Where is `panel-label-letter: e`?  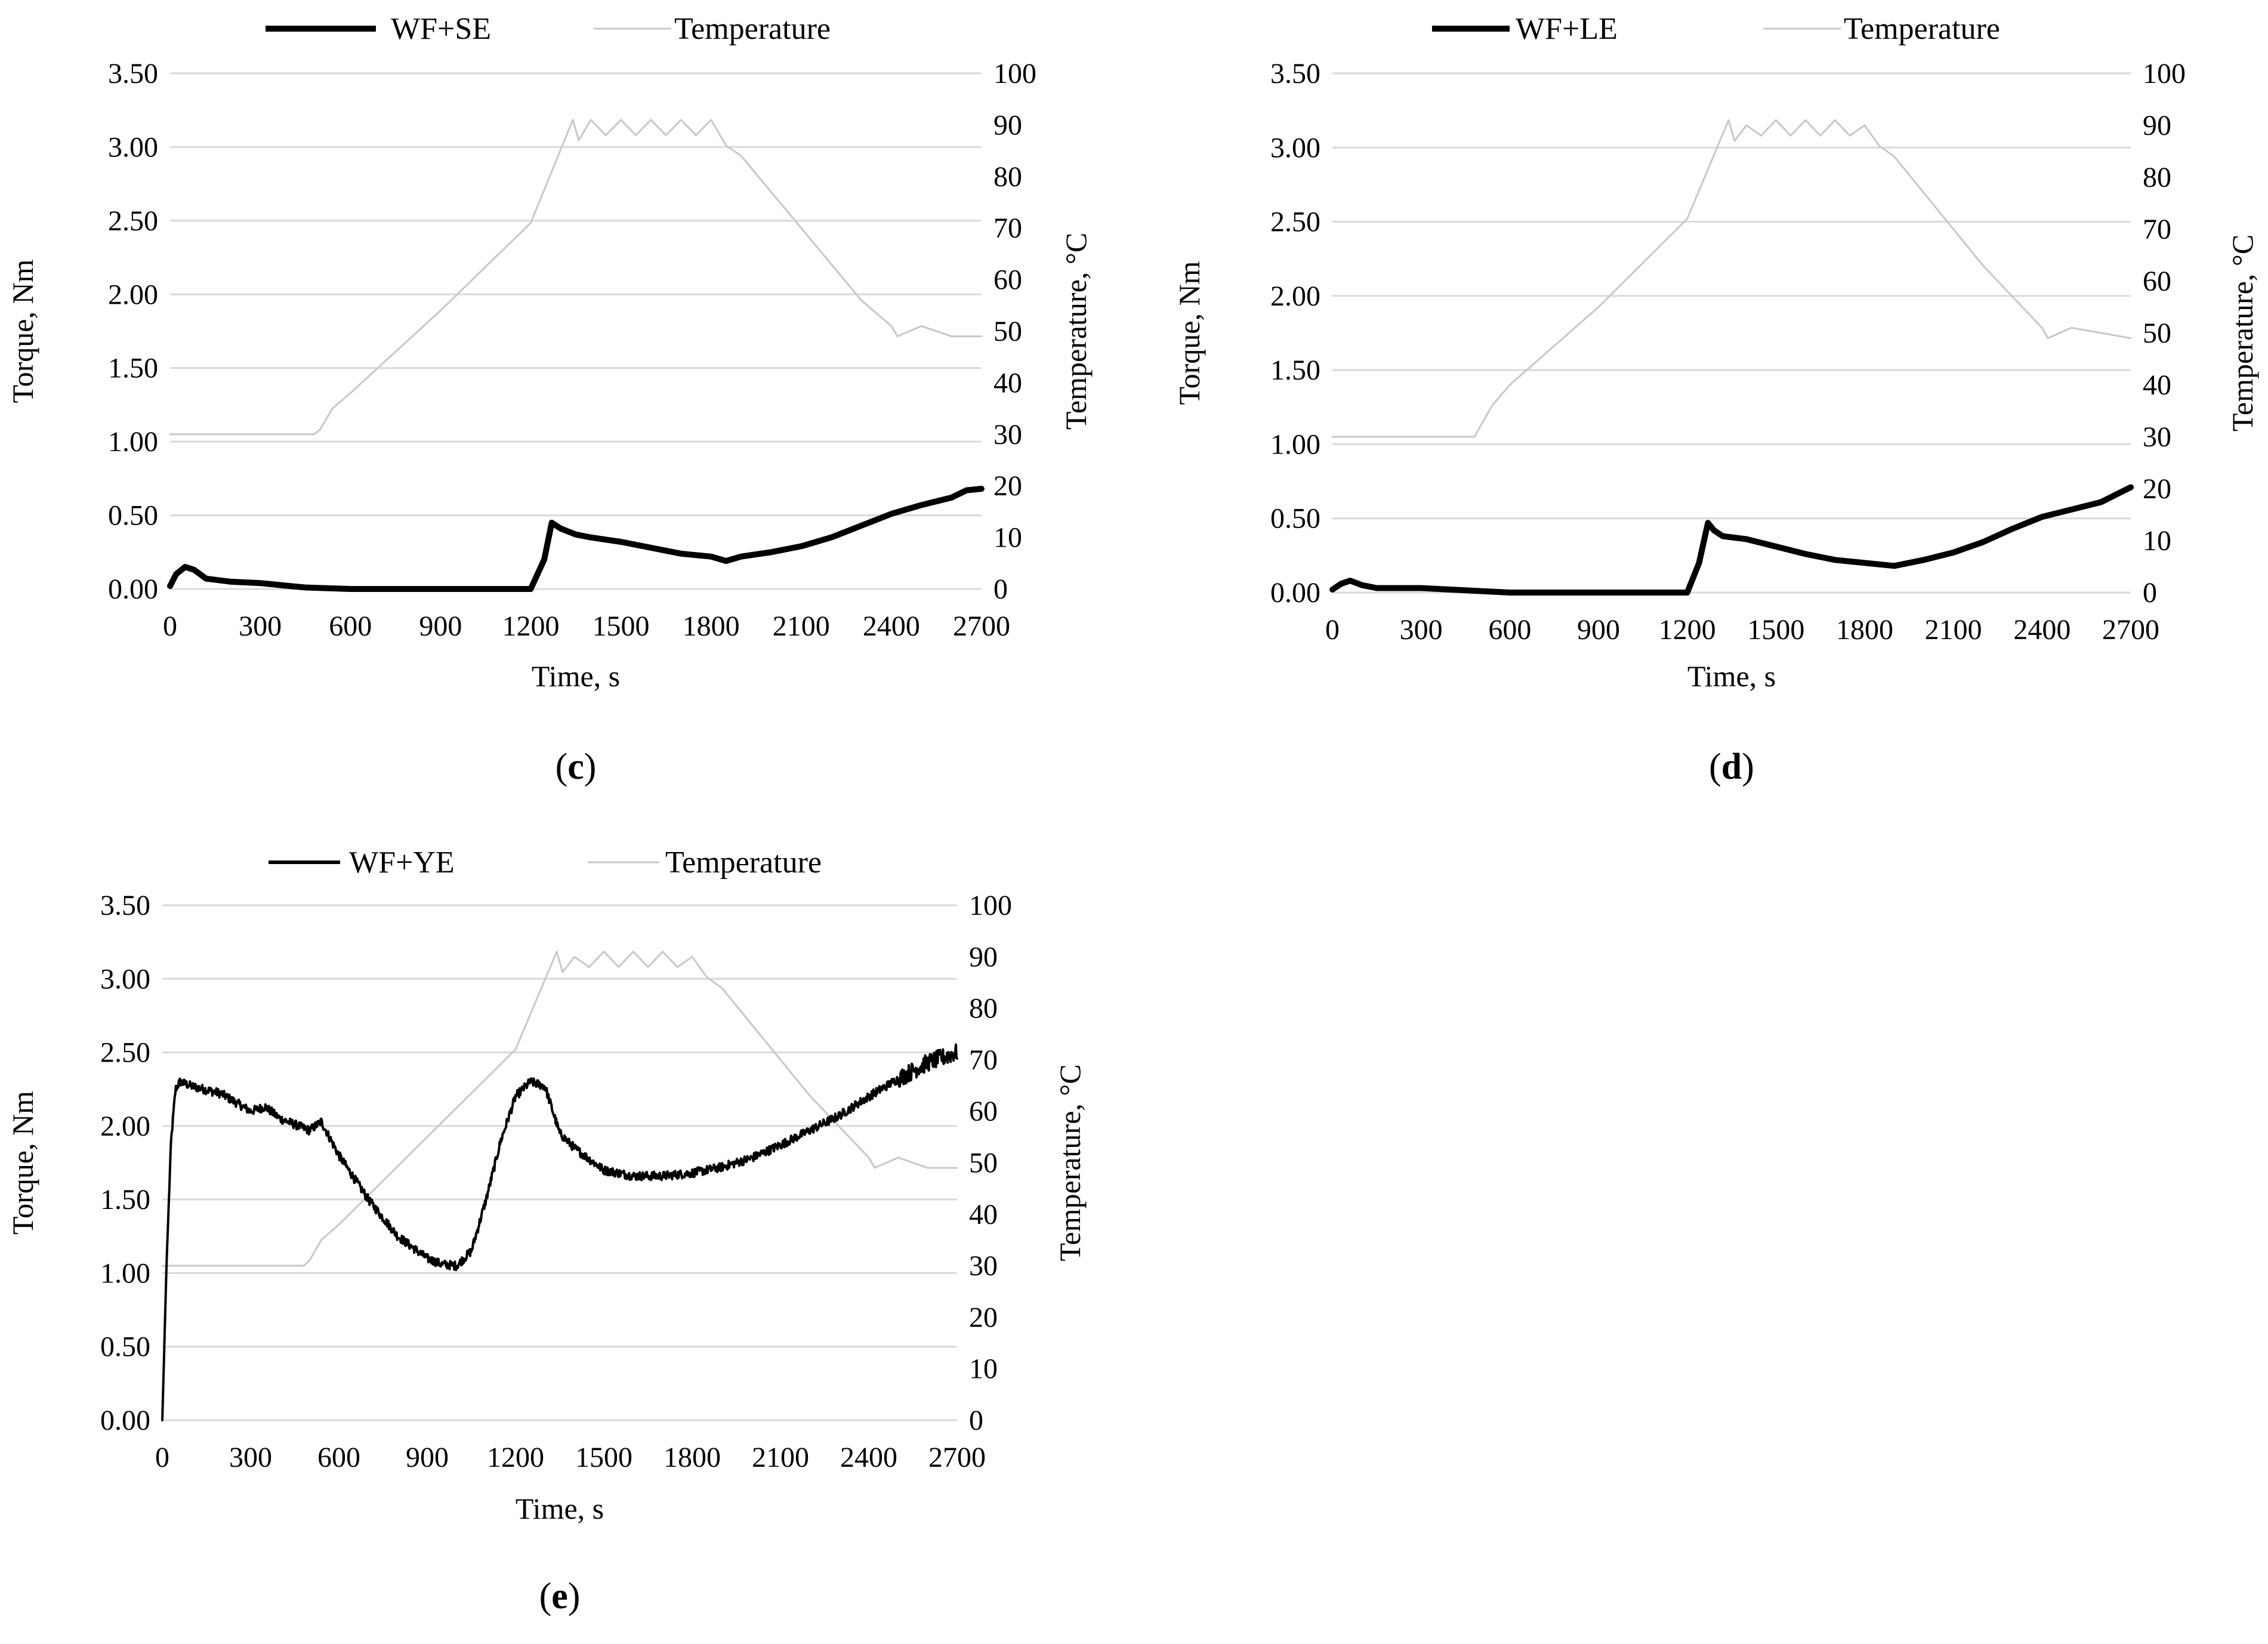 panel-label-letter: e is located at coordinates (559, 1596).